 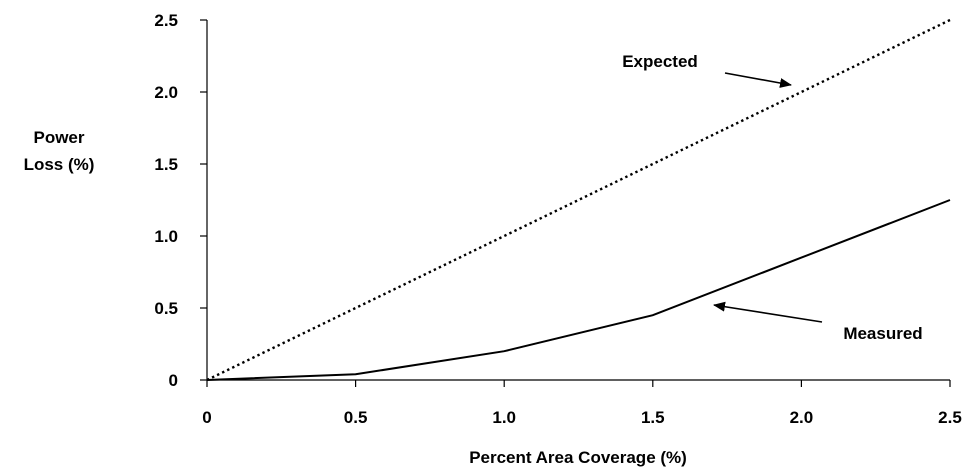 What do you see at coordinates (166, 92) in the screenshot?
I see `y-tick-label: 2.0` at bounding box center [166, 92].